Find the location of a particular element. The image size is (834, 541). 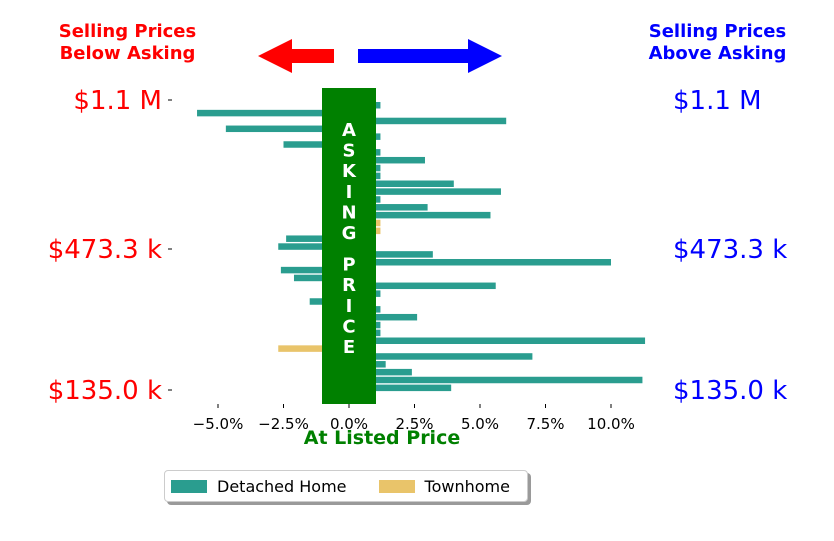

legend-item-detached: Detached Home is located at coordinates (256, 486).